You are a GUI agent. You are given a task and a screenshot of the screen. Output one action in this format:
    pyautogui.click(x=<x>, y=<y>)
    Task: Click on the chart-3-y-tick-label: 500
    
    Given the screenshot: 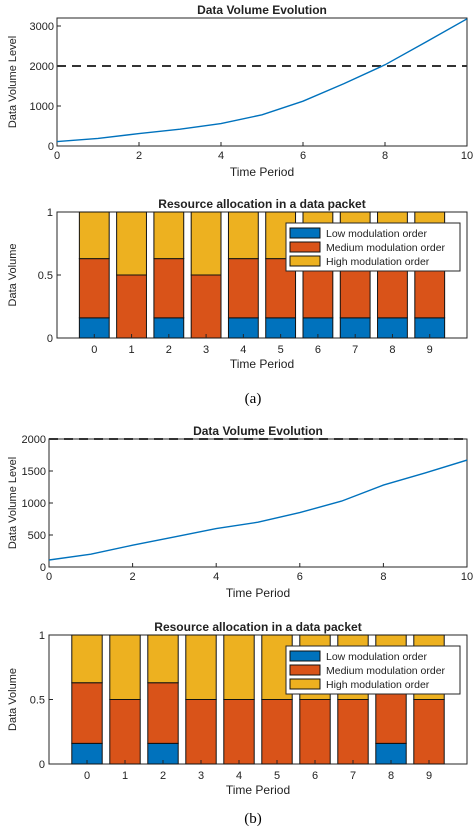 What is the action you would take?
    pyautogui.click(x=37, y=536)
    